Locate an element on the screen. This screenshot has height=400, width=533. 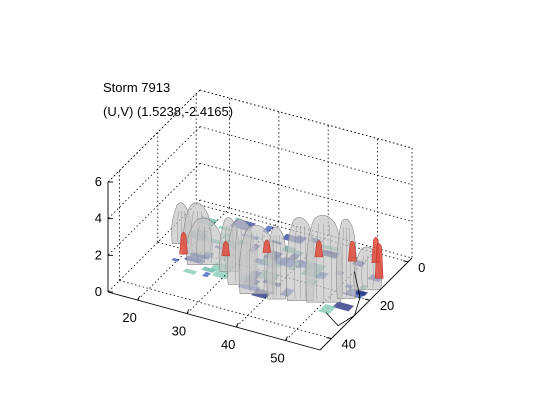
red-cores is located at coordinates (281, 255).